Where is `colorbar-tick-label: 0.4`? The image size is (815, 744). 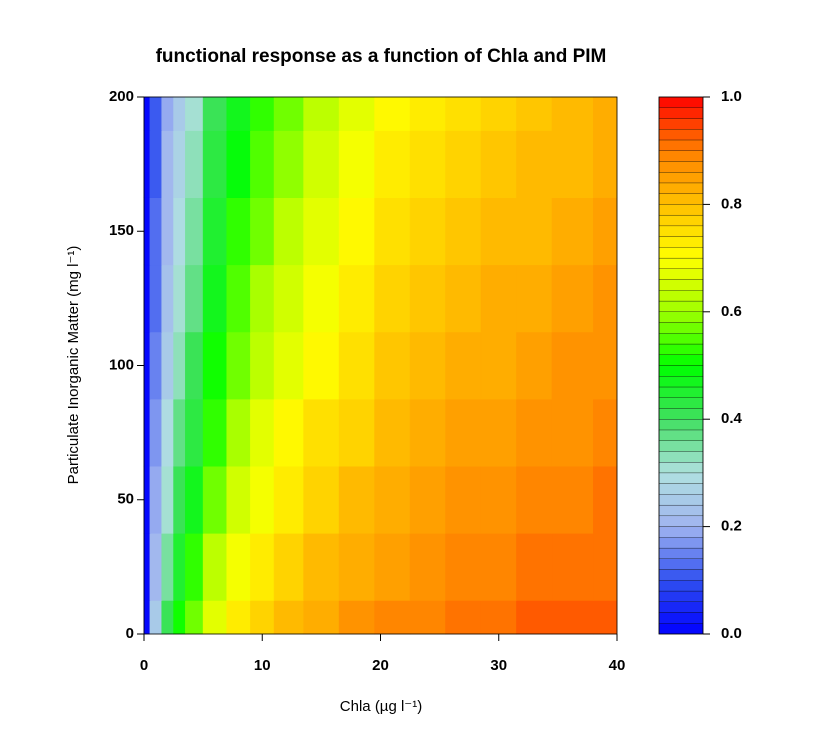 colorbar-tick-label: 0.4 is located at coordinates (732, 418).